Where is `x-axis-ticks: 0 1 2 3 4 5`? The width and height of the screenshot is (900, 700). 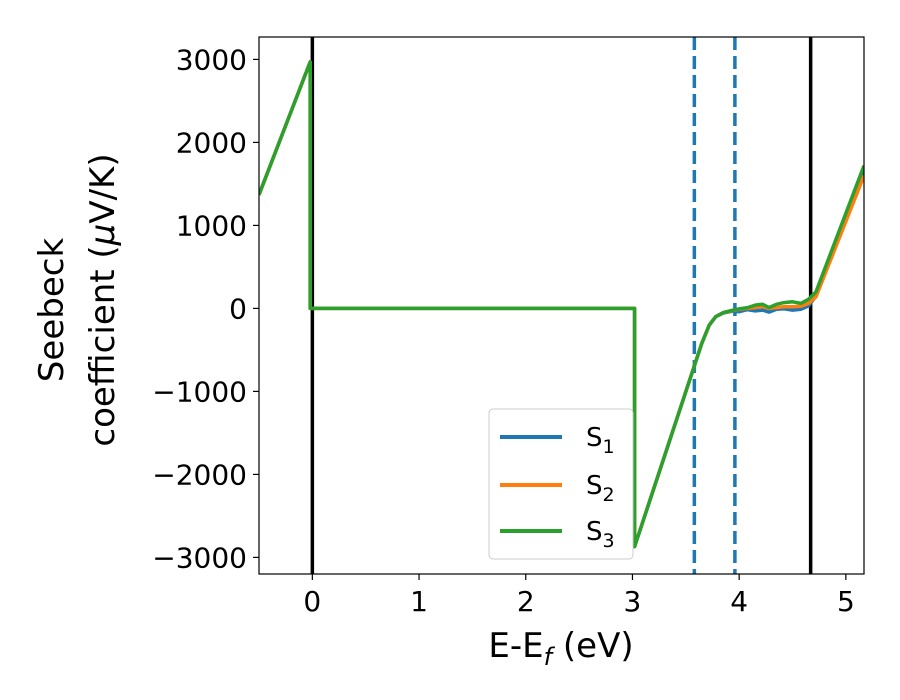 x-axis-ticks: 0 1 2 3 4 5 is located at coordinates (579, 596).